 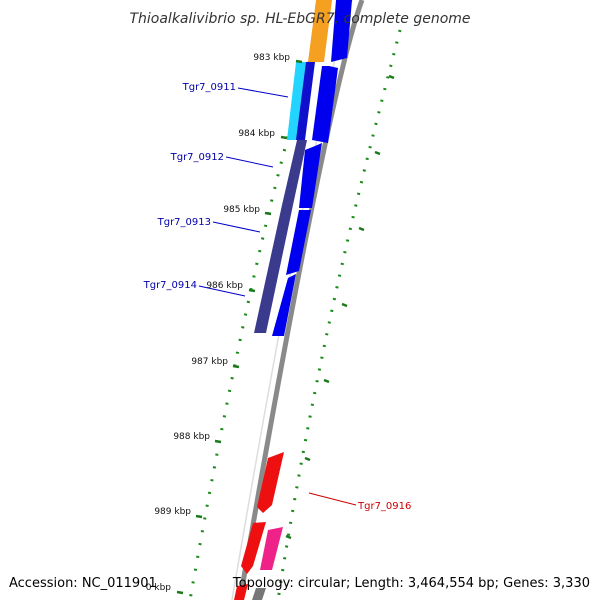 What do you see at coordinates (320, 31) in the screenshot?
I see `gene-orange` at bounding box center [320, 31].